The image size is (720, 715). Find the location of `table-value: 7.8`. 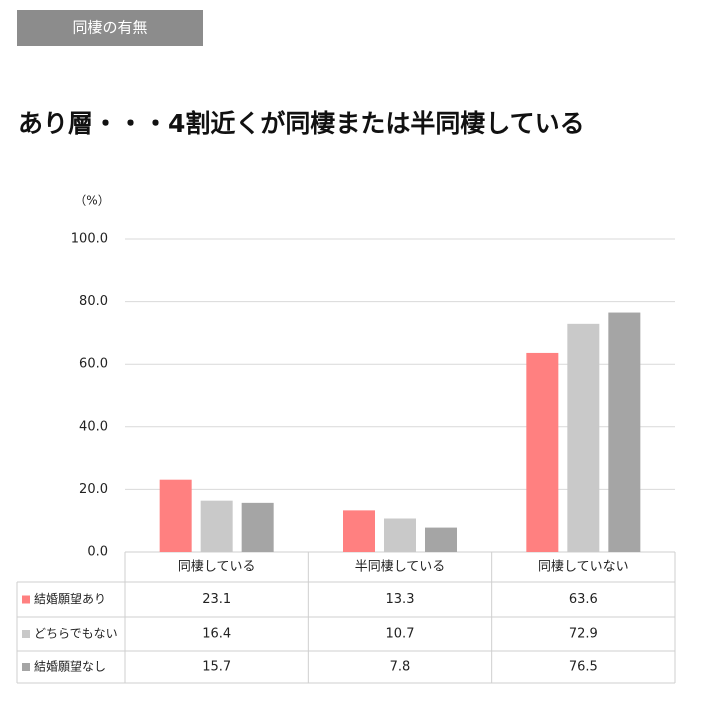

table-value: 7.8 is located at coordinates (400, 667).